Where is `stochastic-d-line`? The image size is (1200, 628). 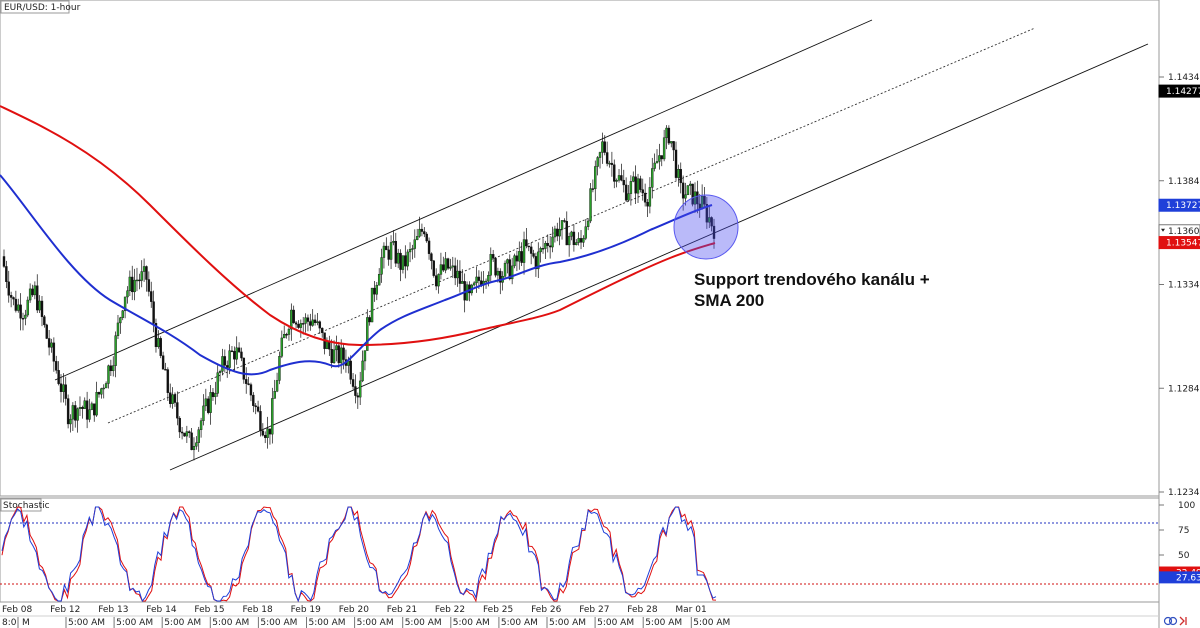
stochastic-d-line is located at coordinates (359, 554).